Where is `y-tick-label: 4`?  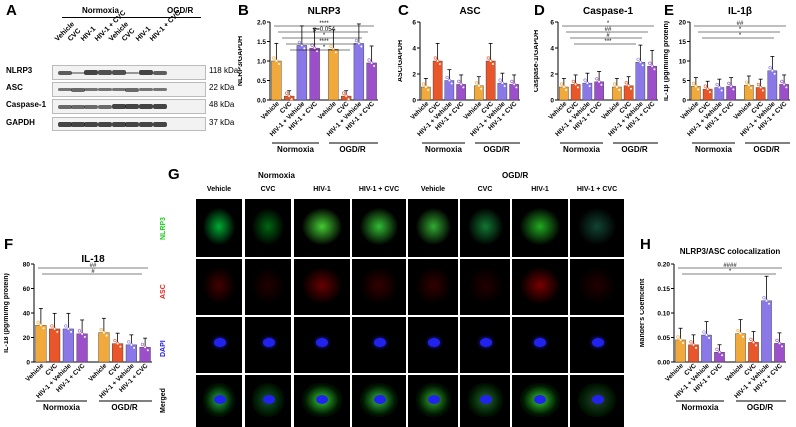
y-tick-label: 4 is located at coordinates (414, 49).